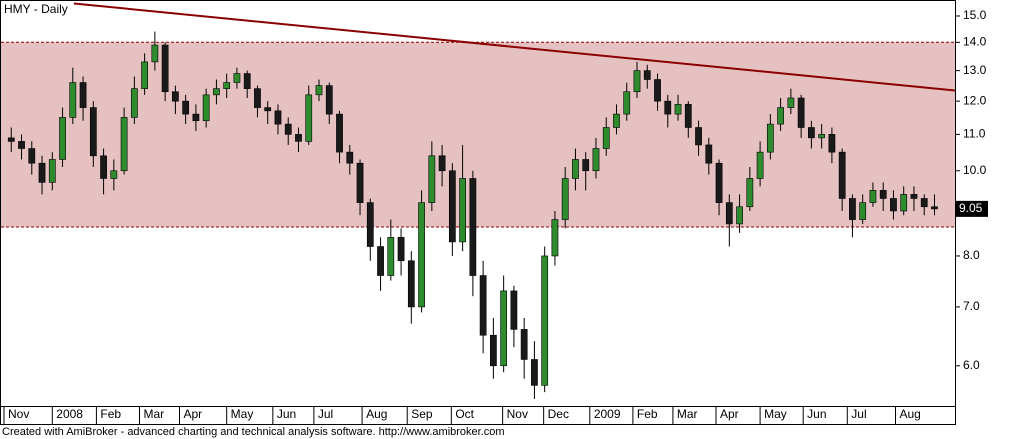 The width and height of the screenshot is (1016, 439). Describe the element at coordinates (729, 414) in the screenshot. I see `x-tick-label: Apr` at that location.